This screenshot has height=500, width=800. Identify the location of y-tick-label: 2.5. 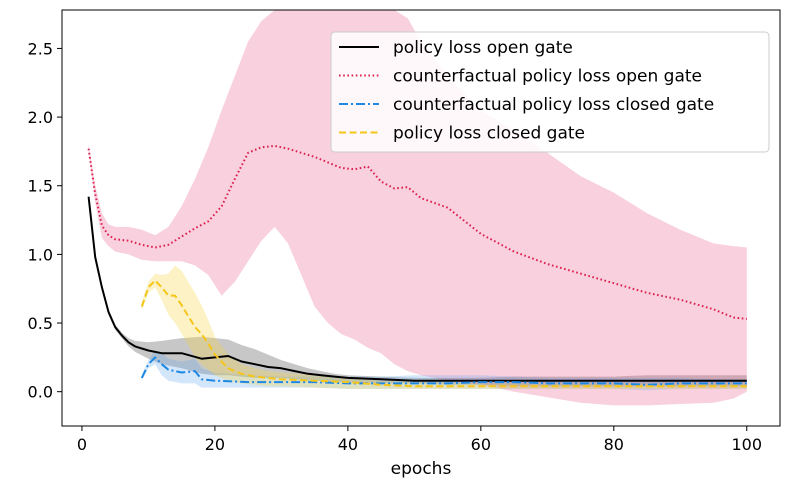
(40, 48).